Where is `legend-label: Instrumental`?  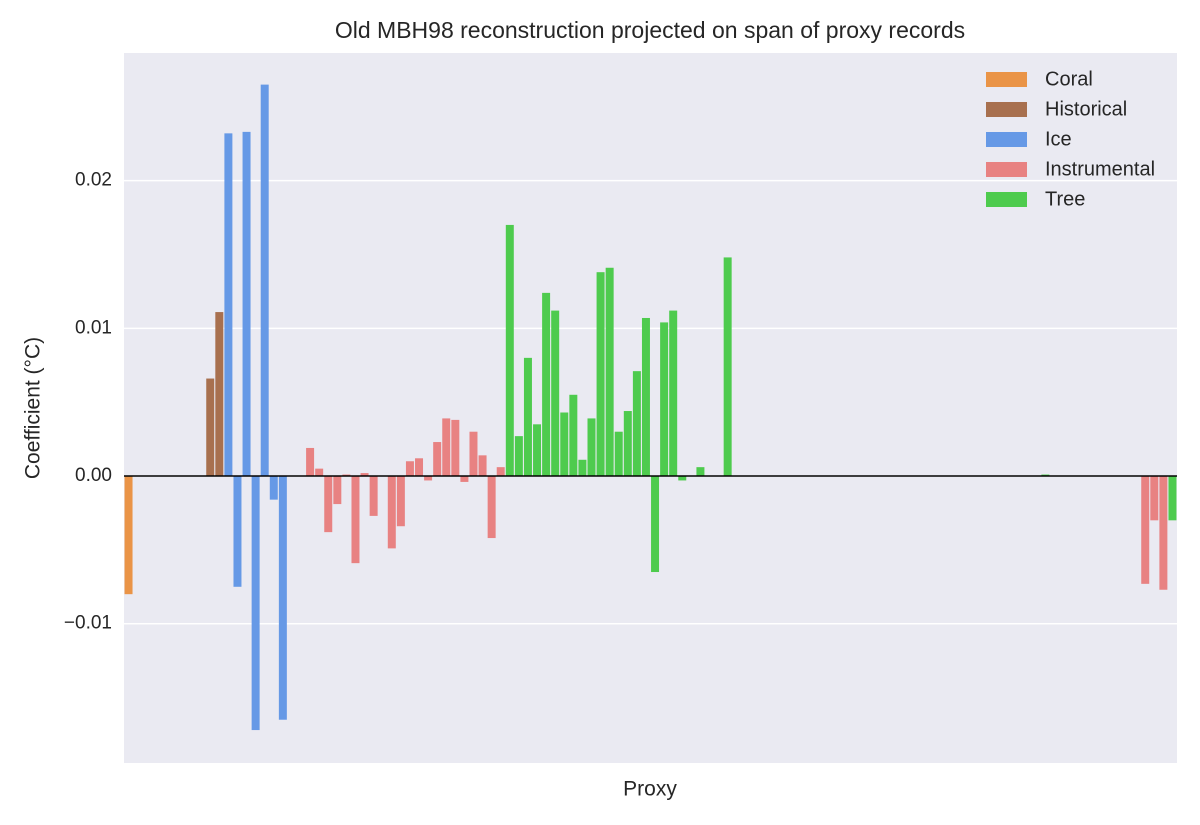
legend-label: Instrumental is located at coordinates (1100, 169).